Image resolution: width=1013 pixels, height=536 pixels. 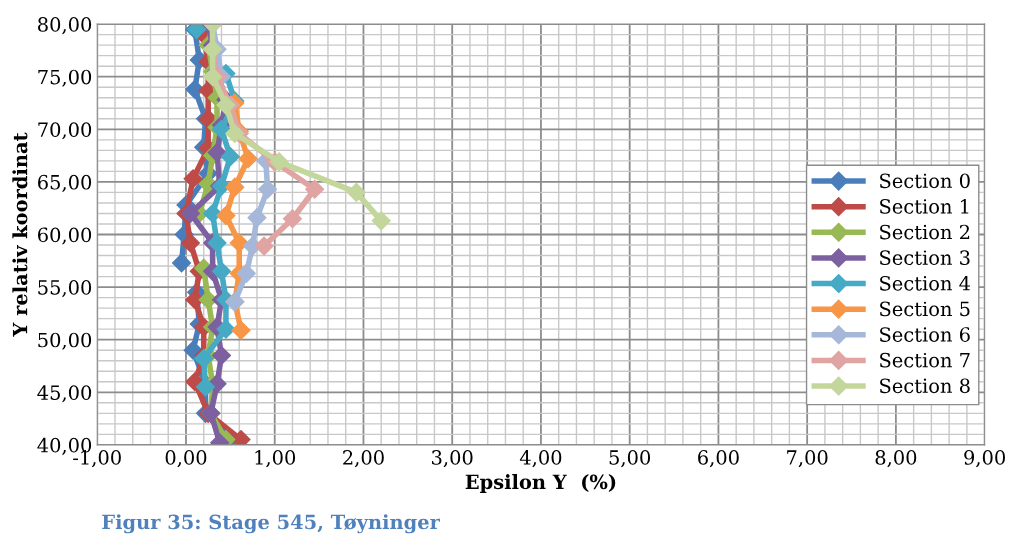 What do you see at coordinates (718, 459) in the screenshot?
I see `x-tick-label: 6,00` at bounding box center [718, 459].